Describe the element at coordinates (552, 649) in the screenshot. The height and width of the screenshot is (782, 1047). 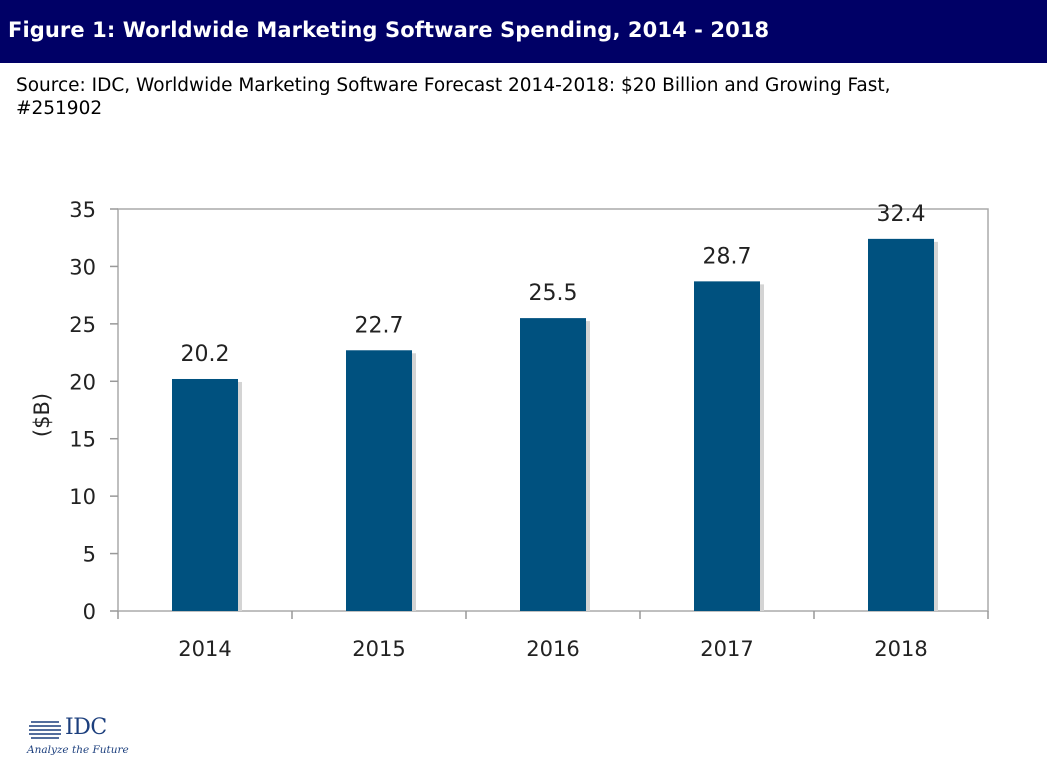
I see `x-tick-label: 2016` at that location.